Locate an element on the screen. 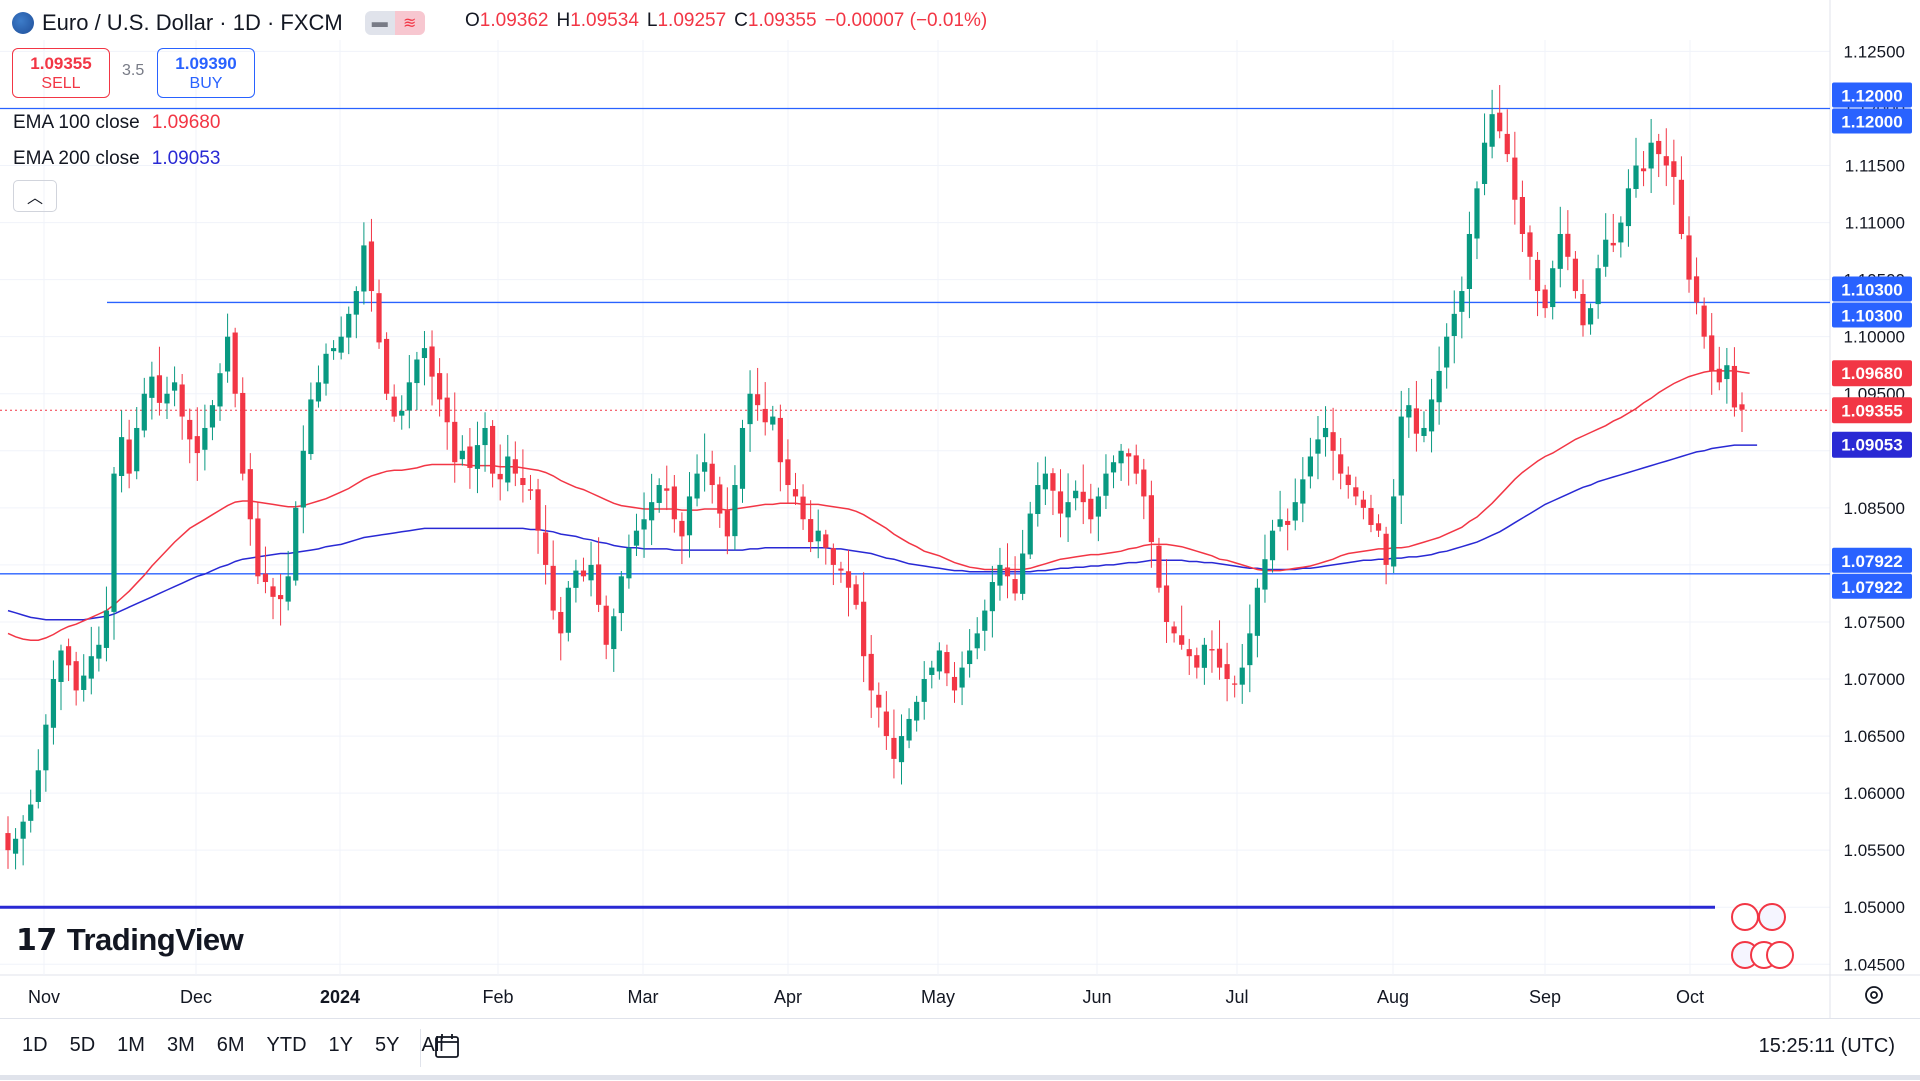 This screenshot has width=1920, height=1081. range-all: All is located at coordinates (432, 1045).